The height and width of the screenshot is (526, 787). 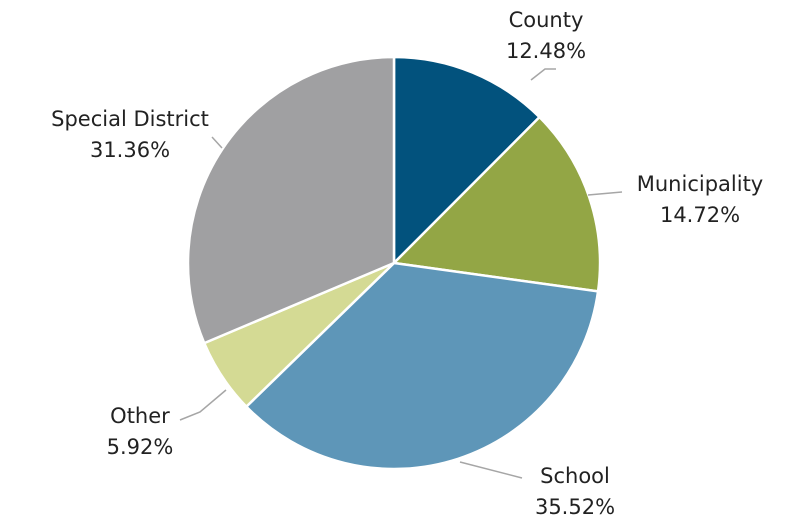 What do you see at coordinates (130, 119) in the screenshot?
I see `slice-label: Special District` at bounding box center [130, 119].